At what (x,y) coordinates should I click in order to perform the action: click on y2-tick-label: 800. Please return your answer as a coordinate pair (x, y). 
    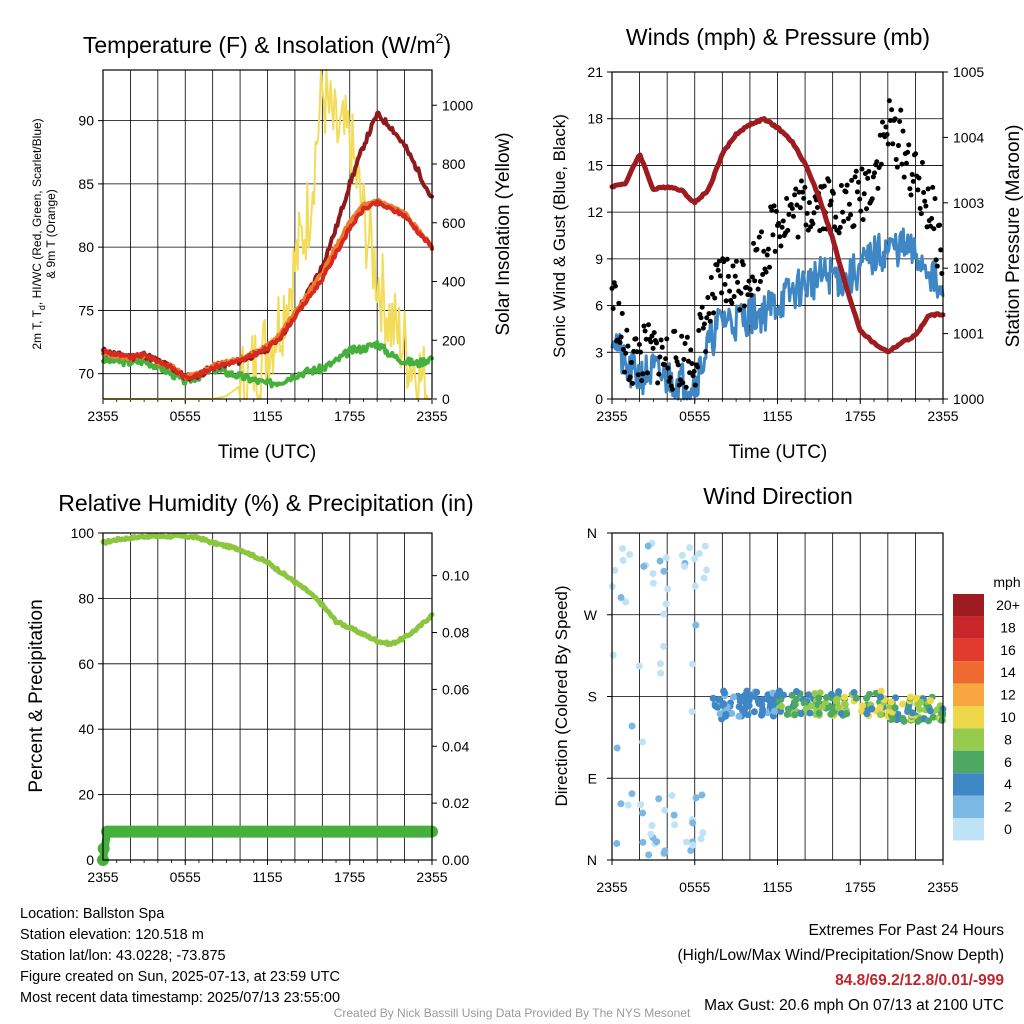
    Looking at the image, I should click on (454, 164).